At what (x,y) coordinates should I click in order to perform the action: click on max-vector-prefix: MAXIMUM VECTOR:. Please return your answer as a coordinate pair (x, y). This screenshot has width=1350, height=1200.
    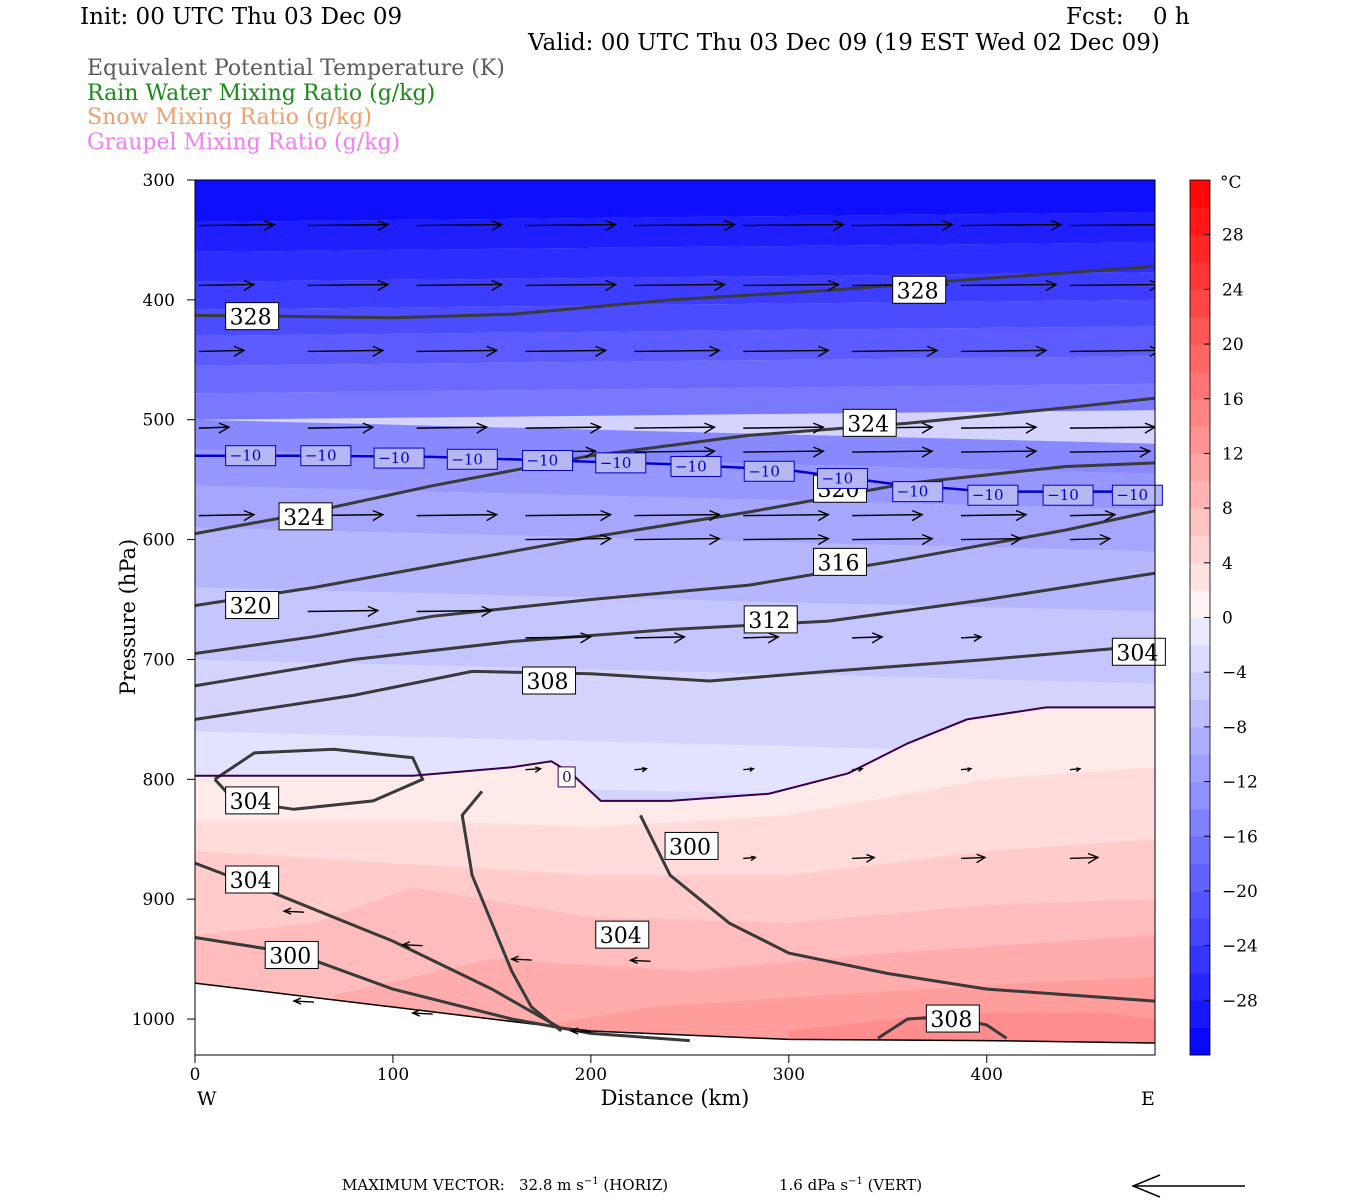
    Looking at the image, I should click on (423, 1185).